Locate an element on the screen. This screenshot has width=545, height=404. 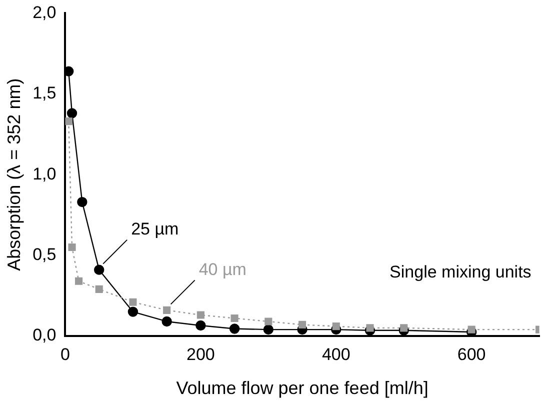
y-tick-label: 2,0 is located at coordinates (44, 12).